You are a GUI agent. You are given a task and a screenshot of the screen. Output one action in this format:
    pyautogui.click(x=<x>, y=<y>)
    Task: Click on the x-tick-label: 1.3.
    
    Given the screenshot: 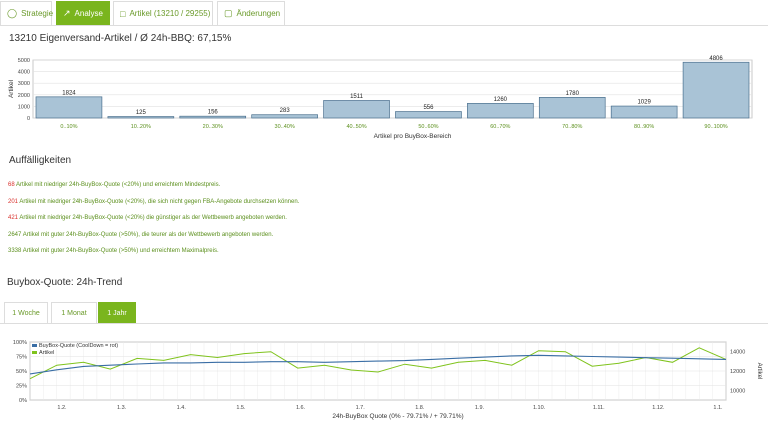 What is the action you would take?
    pyautogui.click(x=122, y=408)
    